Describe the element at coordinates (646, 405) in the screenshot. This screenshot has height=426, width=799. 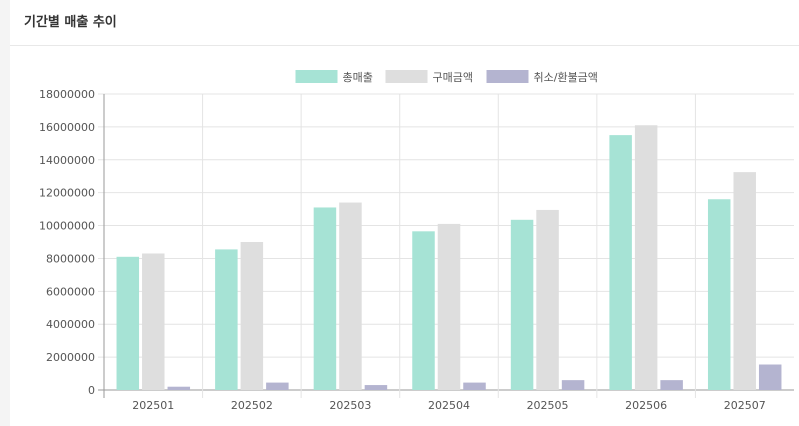
I see `x-tick-label: 202506` at that location.